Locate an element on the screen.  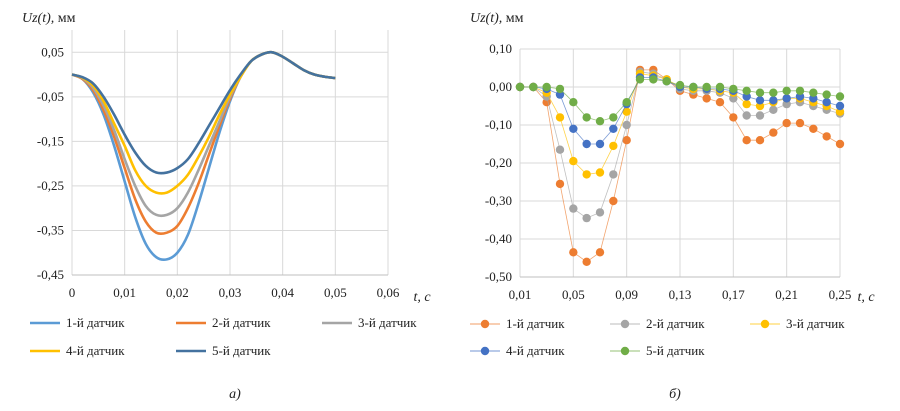
x-tick-label: 0,02 is located at coordinates (177, 292).